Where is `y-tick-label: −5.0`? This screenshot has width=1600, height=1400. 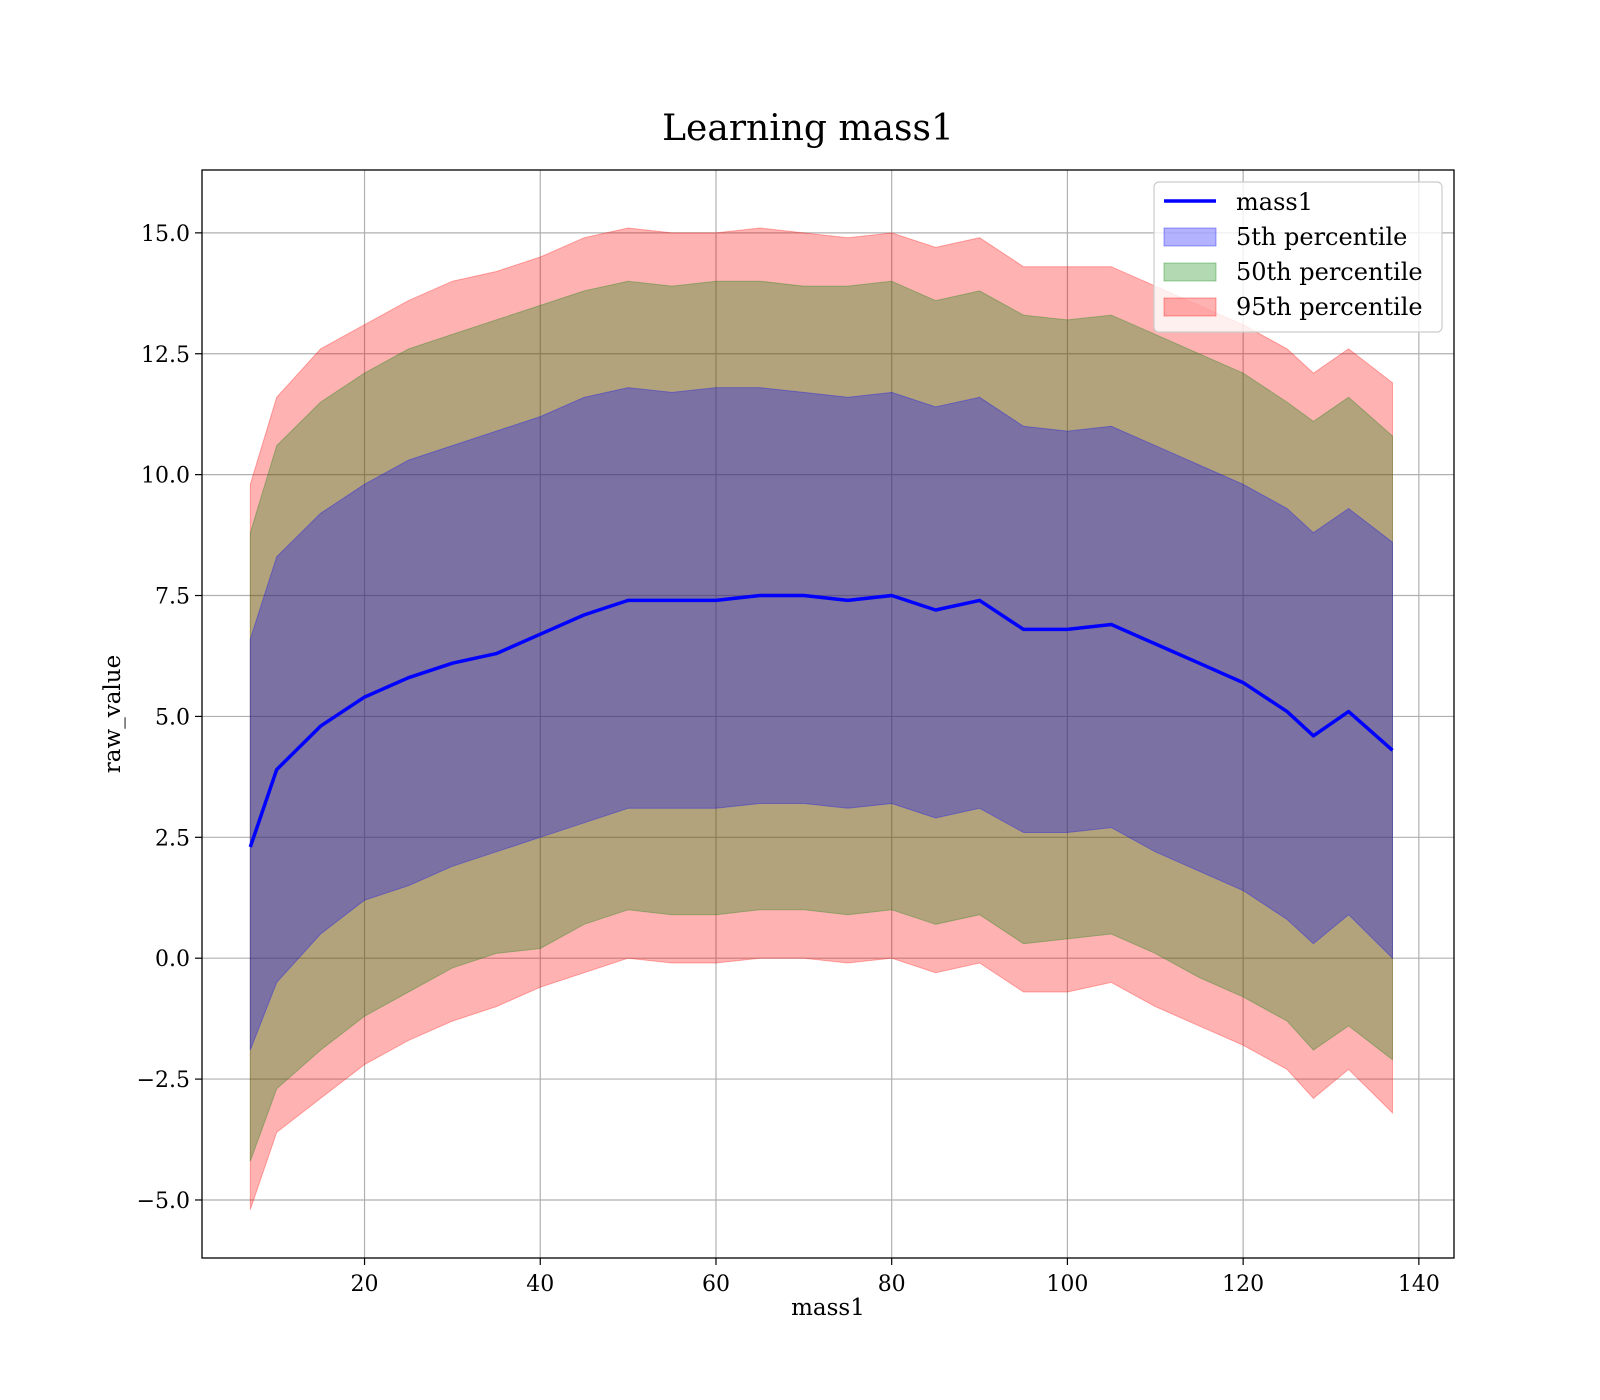
y-tick-label: −5.0 is located at coordinates (163, 1201).